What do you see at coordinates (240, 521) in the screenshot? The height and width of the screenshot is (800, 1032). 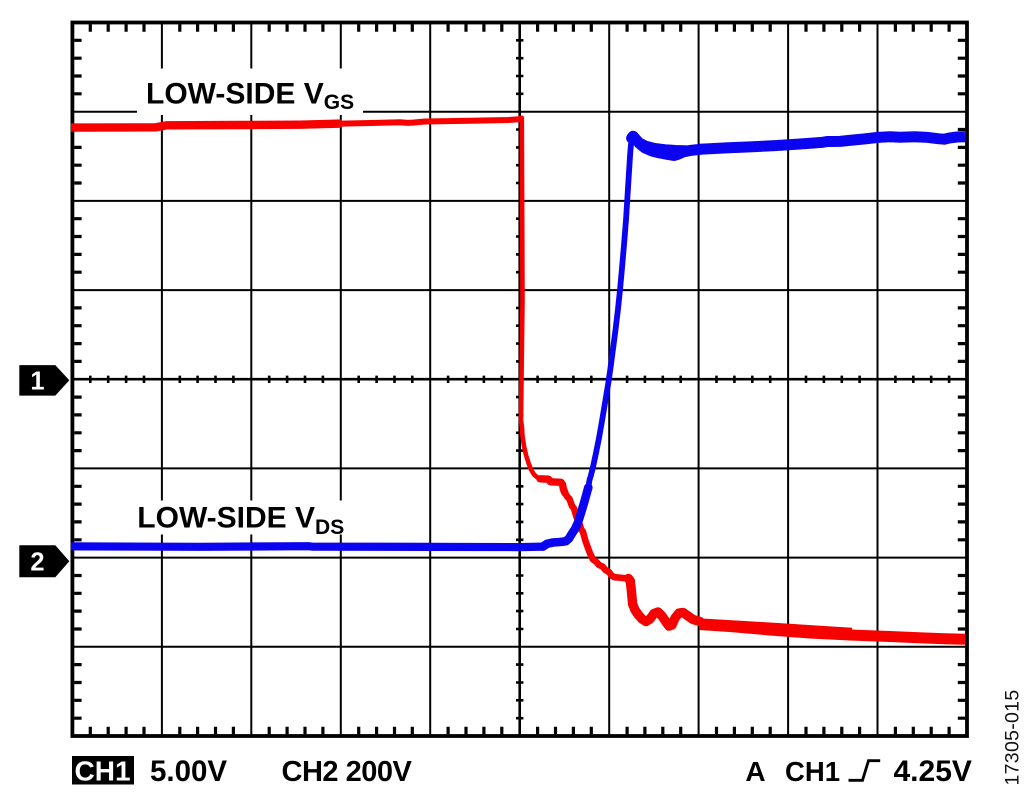 I see `svg-text: LOW-SIDE VDS` at bounding box center [240, 521].